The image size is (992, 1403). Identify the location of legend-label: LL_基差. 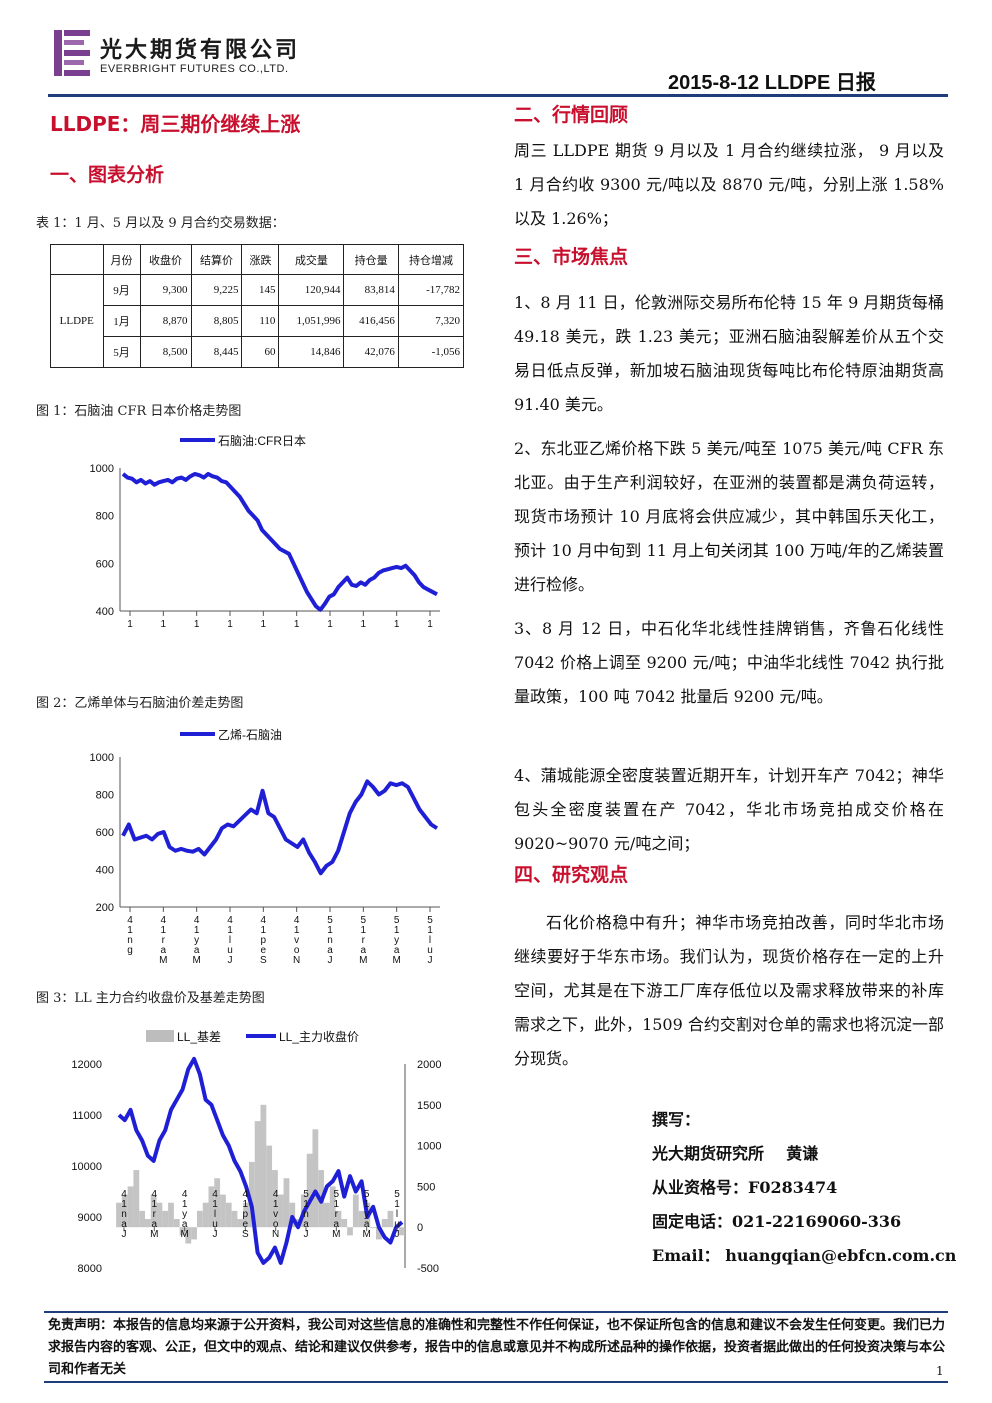
(199, 1037).